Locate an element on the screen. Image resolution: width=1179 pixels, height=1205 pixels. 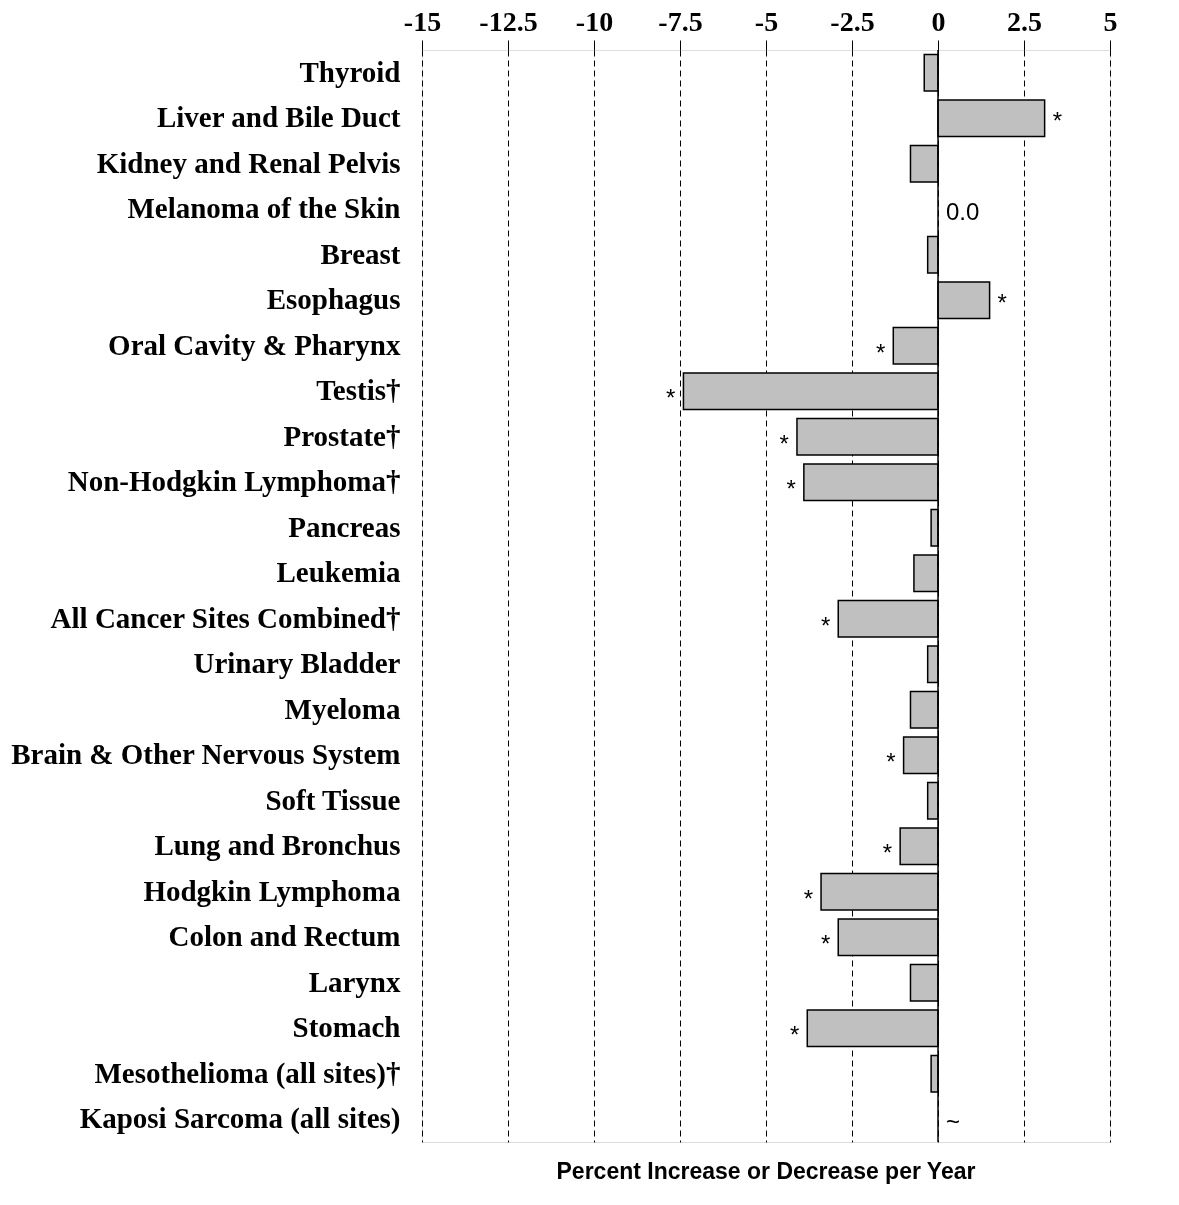
y-tick-label: Melanoma of the Skin is located at coordinates (264, 208).